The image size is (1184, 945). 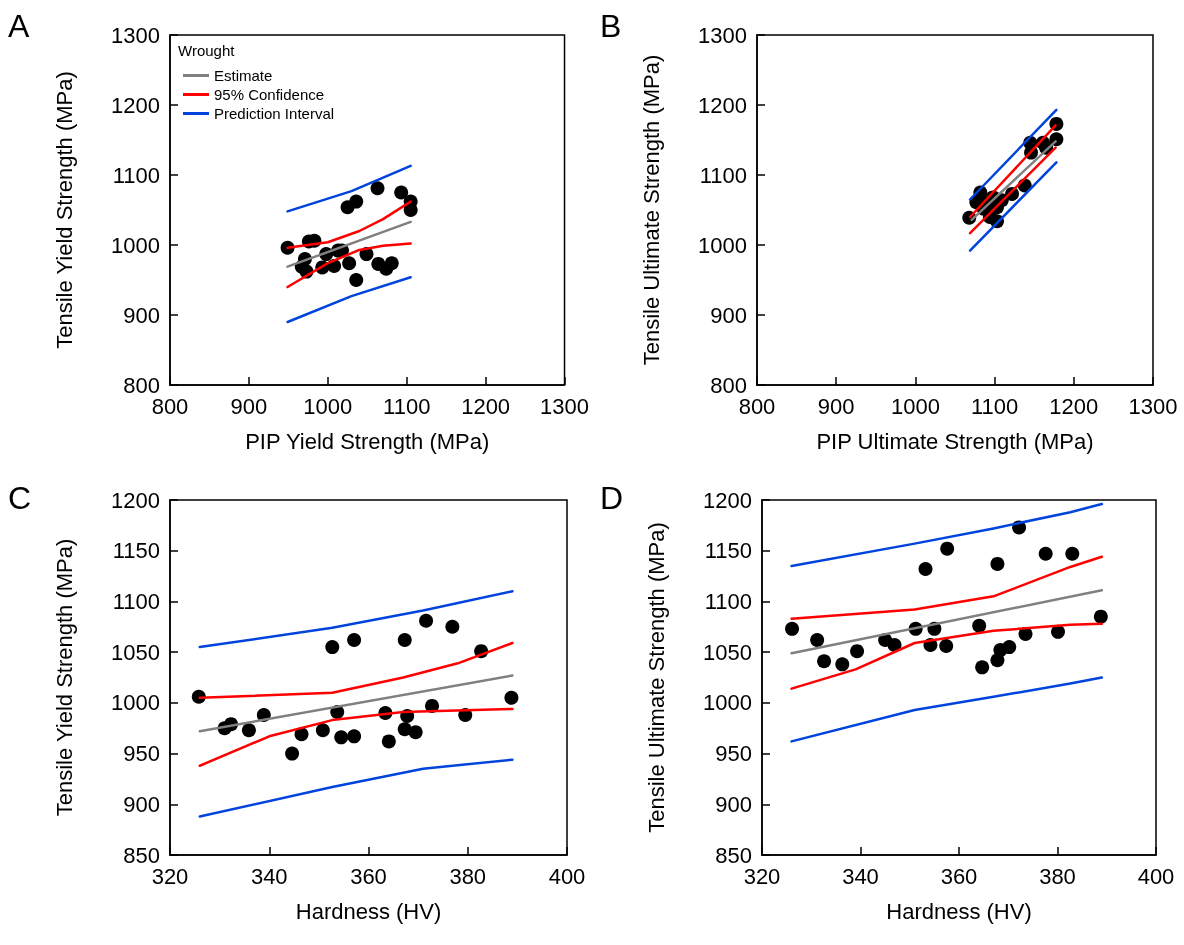 What do you see at coordinates (19, 26) in the screenshot?
I see `text: A` at bounding box center [19, 26].